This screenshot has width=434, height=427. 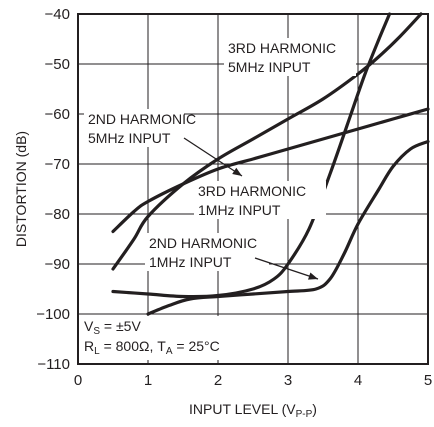 I want to click on y-tick-label: −80, so click(x=57, y=214).